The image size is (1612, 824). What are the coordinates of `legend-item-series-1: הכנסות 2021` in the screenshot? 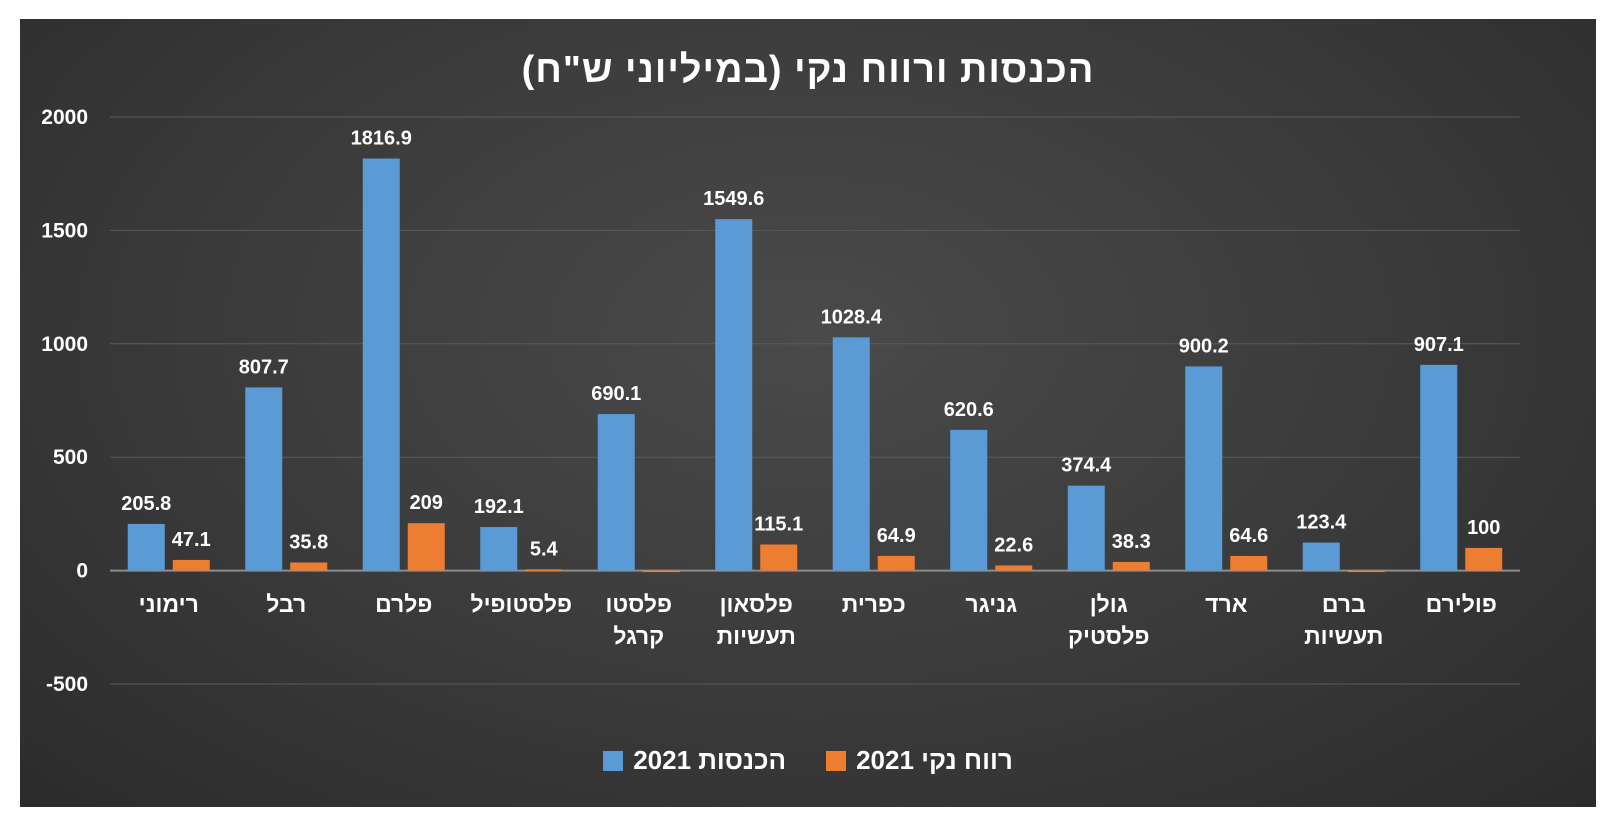 It's located at (694, 760).